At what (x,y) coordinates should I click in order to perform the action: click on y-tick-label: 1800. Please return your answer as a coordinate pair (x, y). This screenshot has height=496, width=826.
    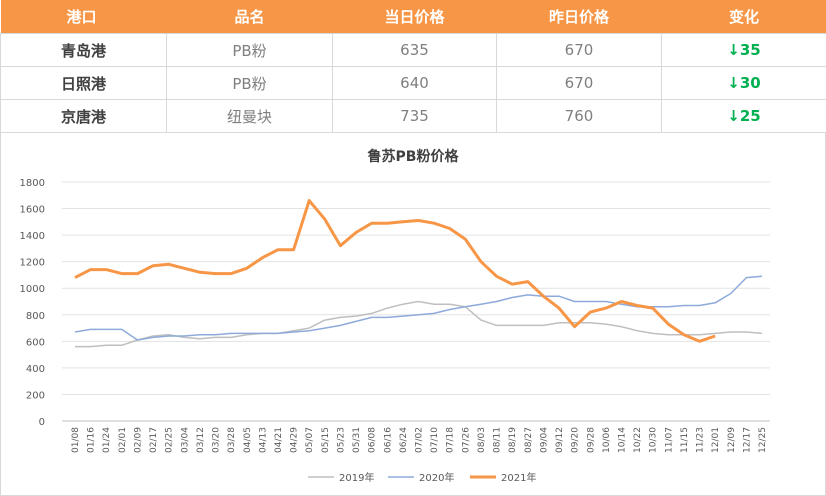
    Looking at the image, I should click on (32, 183).